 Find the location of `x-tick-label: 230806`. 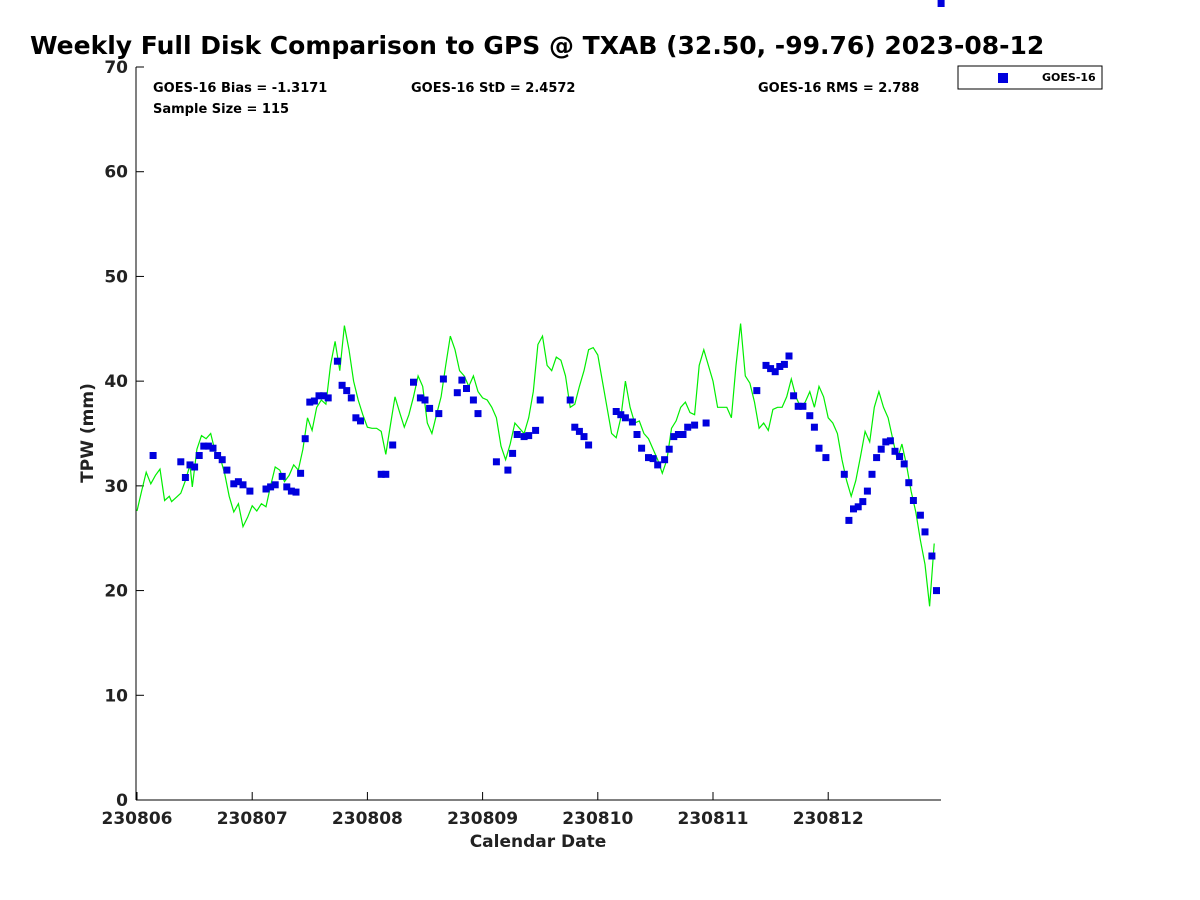

x-tick-label: 230806 is located at coordinates (137, 819).